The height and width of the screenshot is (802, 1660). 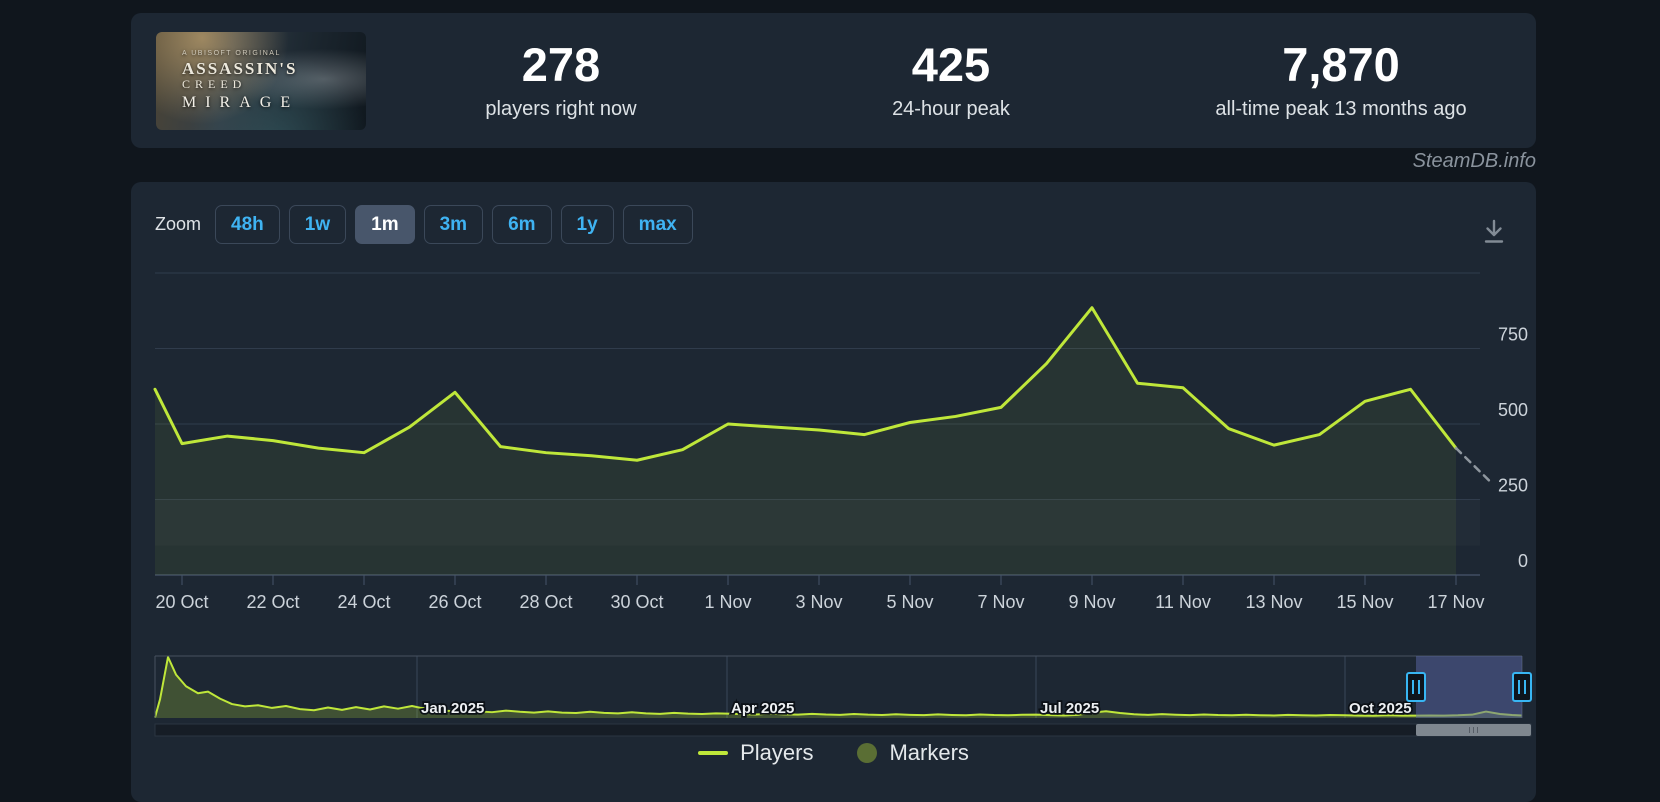 What do you see at coordinates (545, 602) in the screenshot?
I see `x-axis-label: 28 Oct` at bounding box center [545, 602].